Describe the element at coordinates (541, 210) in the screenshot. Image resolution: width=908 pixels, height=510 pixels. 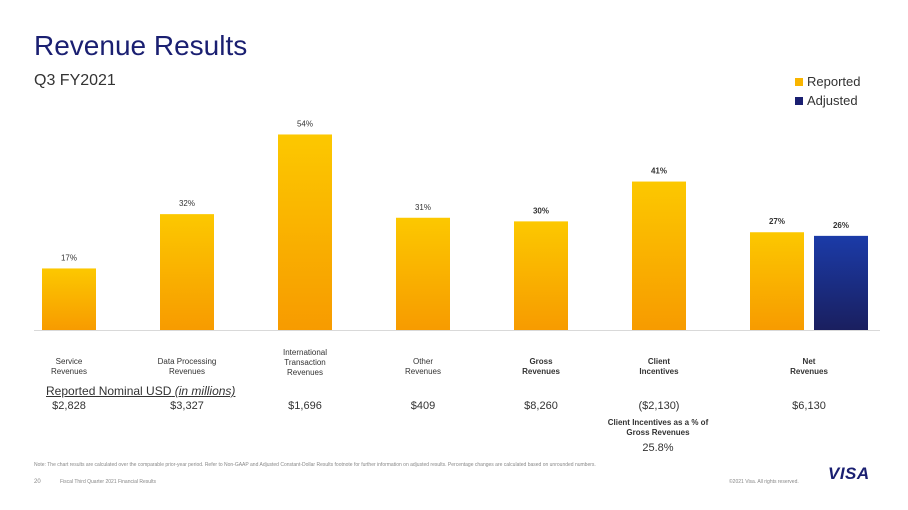
I see `bar-reported-4-label: 30%` at that location.